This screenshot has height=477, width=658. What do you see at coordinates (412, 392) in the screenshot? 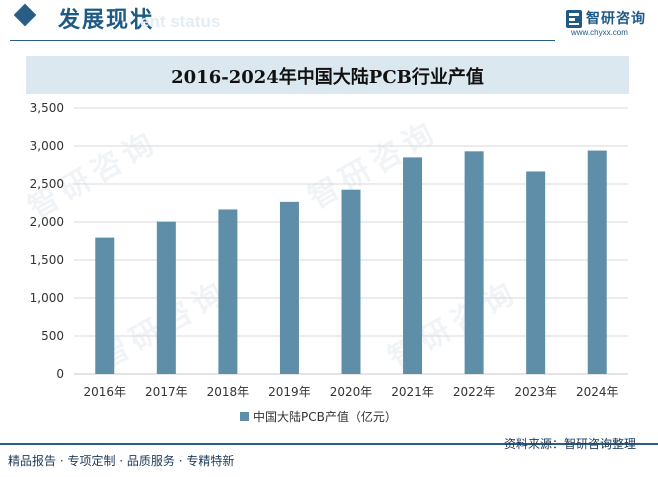
I see `x-tick-label: 2021年` at bounding box center [412, 392].